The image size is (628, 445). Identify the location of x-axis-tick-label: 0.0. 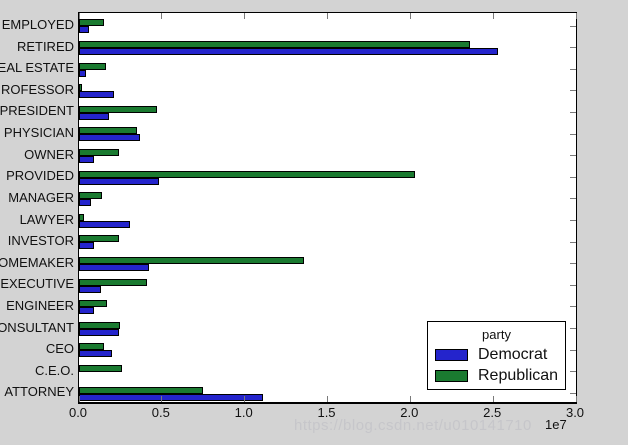
(78, 412).